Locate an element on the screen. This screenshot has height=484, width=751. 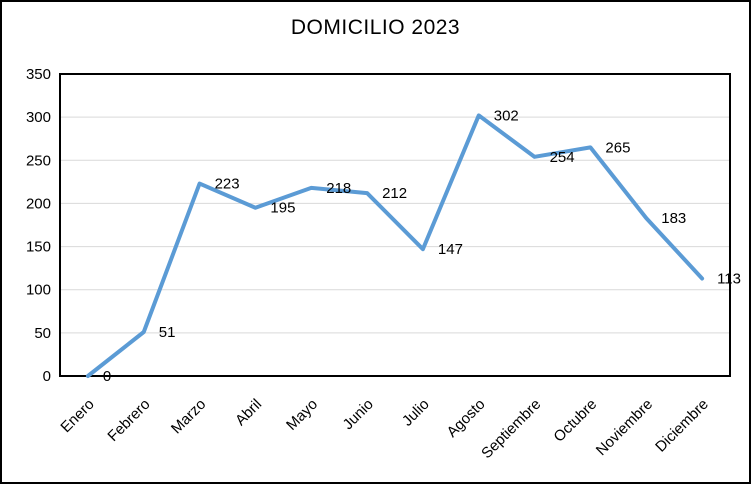
data-point-label: 302 is located at coordinates (506, 115).